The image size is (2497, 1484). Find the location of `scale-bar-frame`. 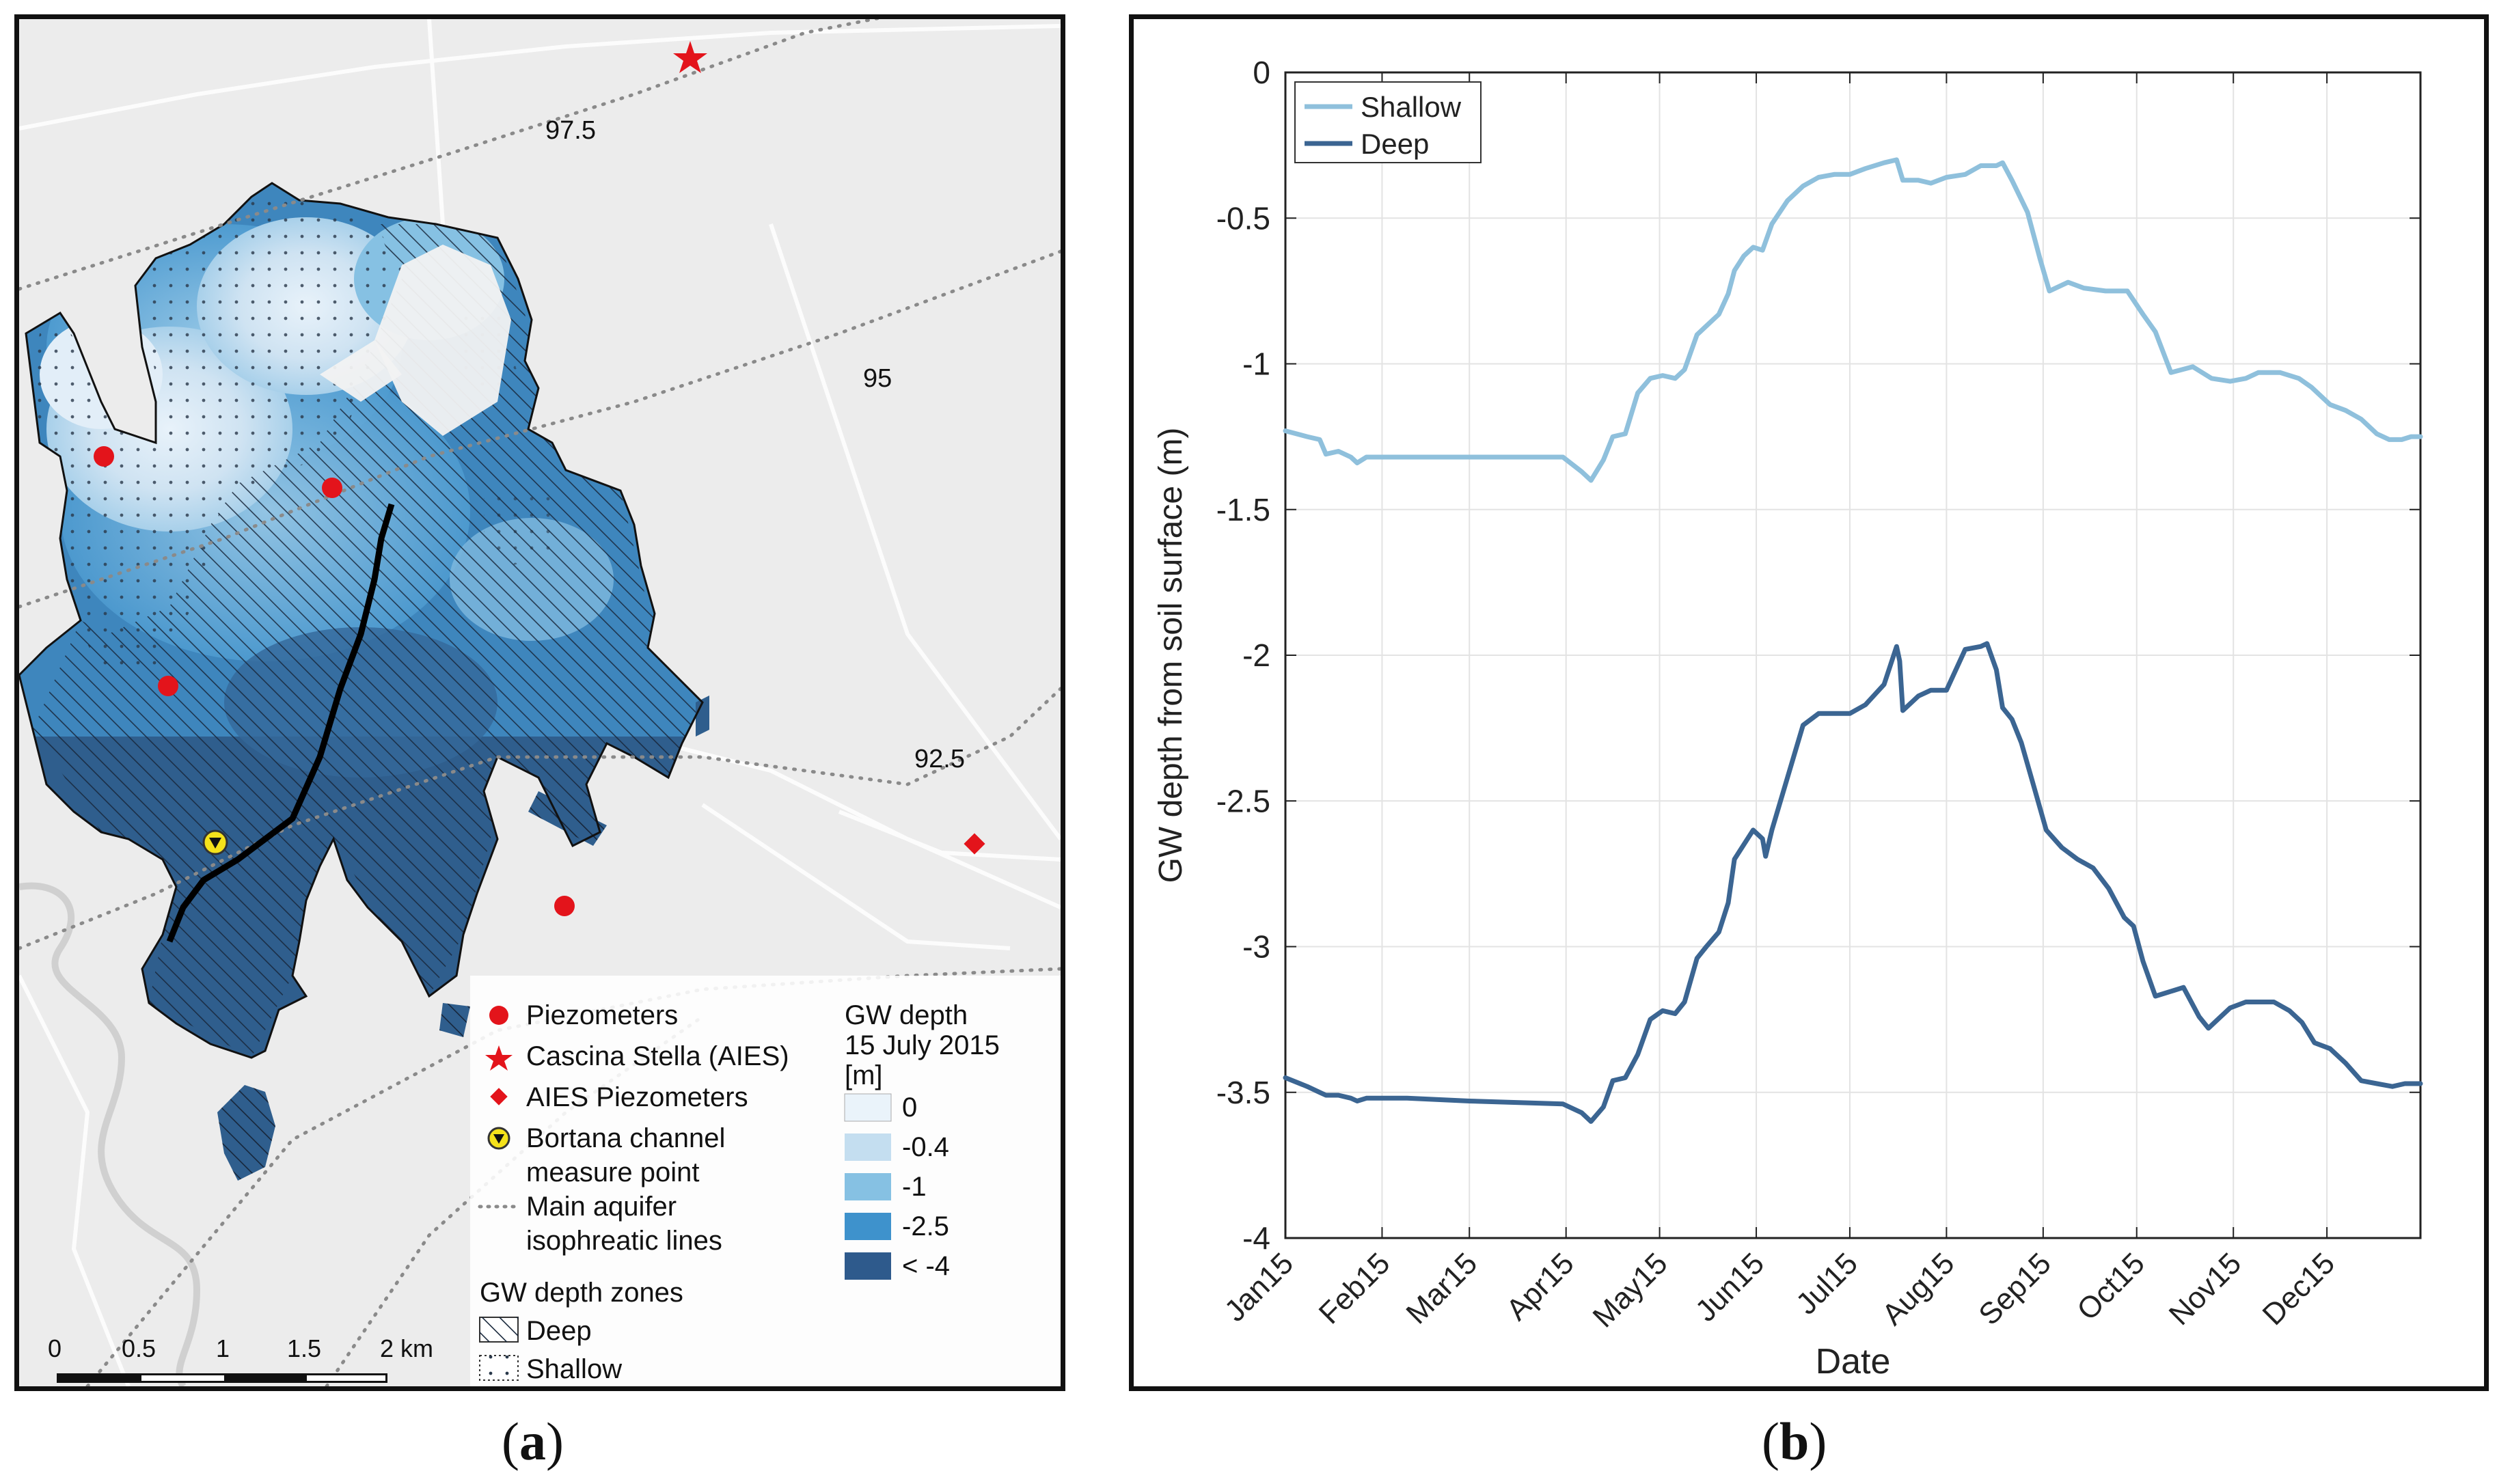

scale-bar-frame is located at coordinates (222, 1378).